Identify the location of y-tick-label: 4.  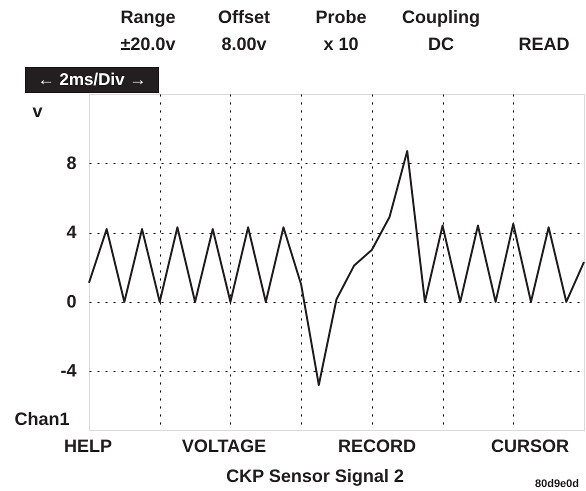
(71, 232).